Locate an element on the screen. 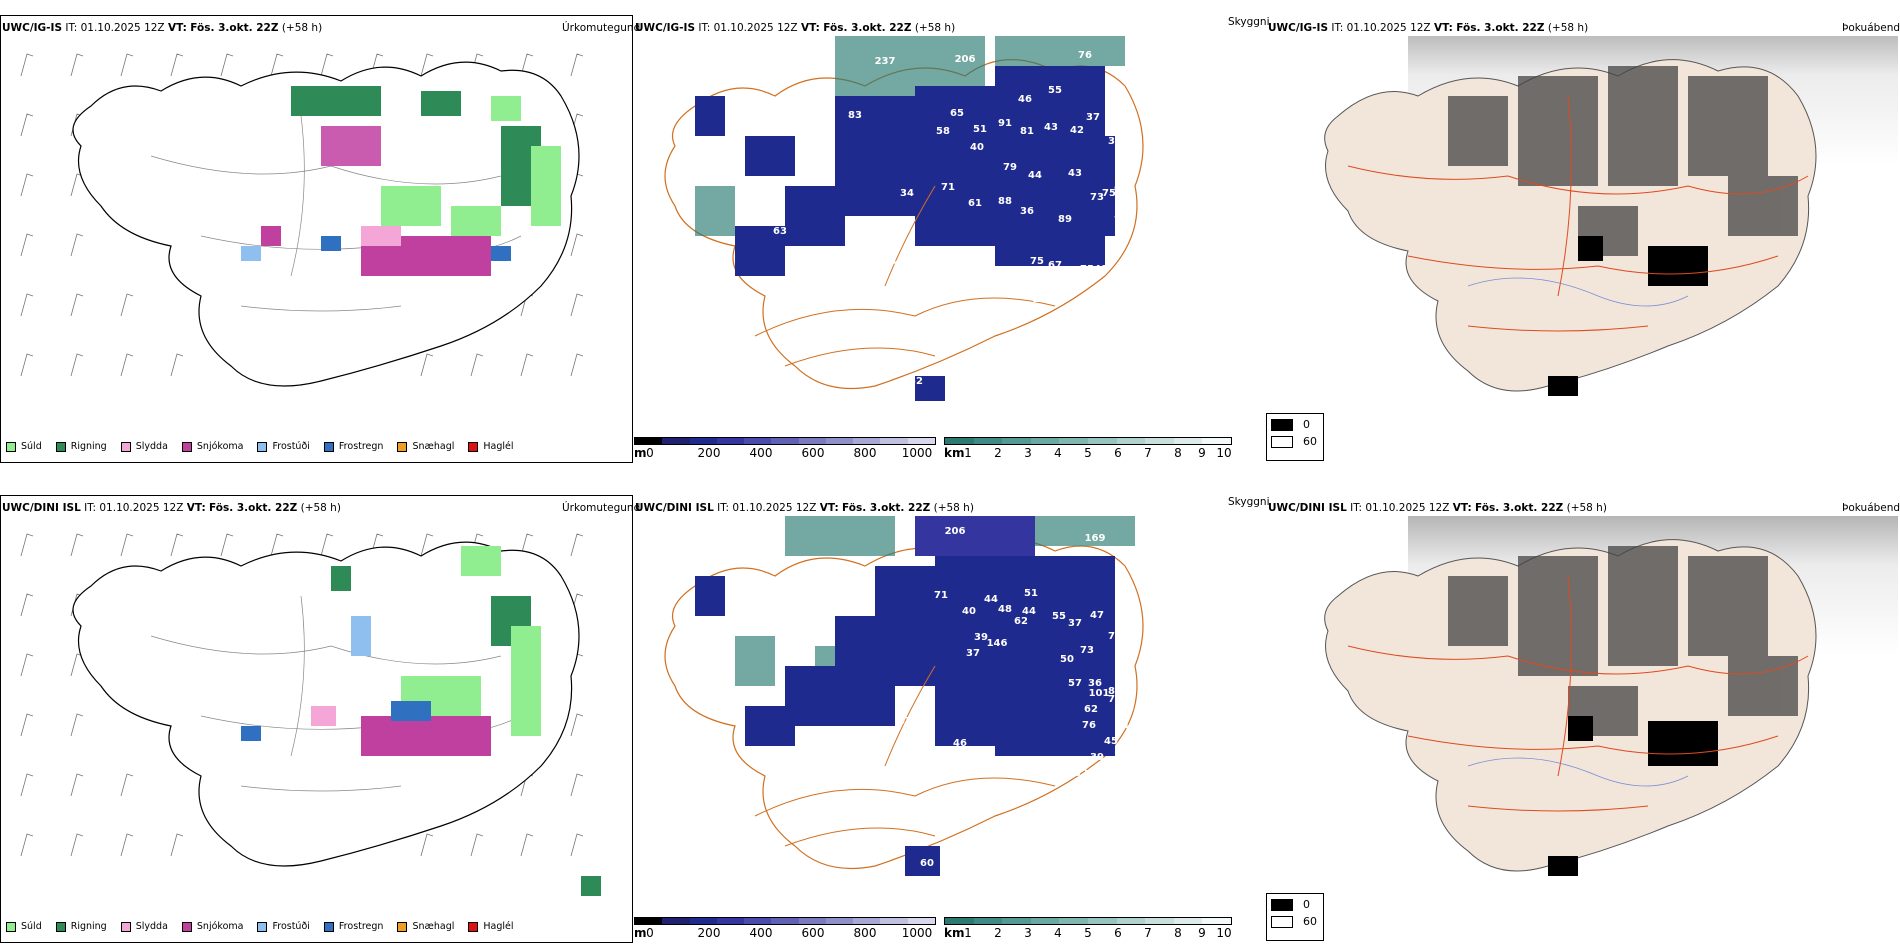 The height and width of the screenshot is (950, 1900). fog-title: Þokuábendi is located at coordinates (1871, 28).